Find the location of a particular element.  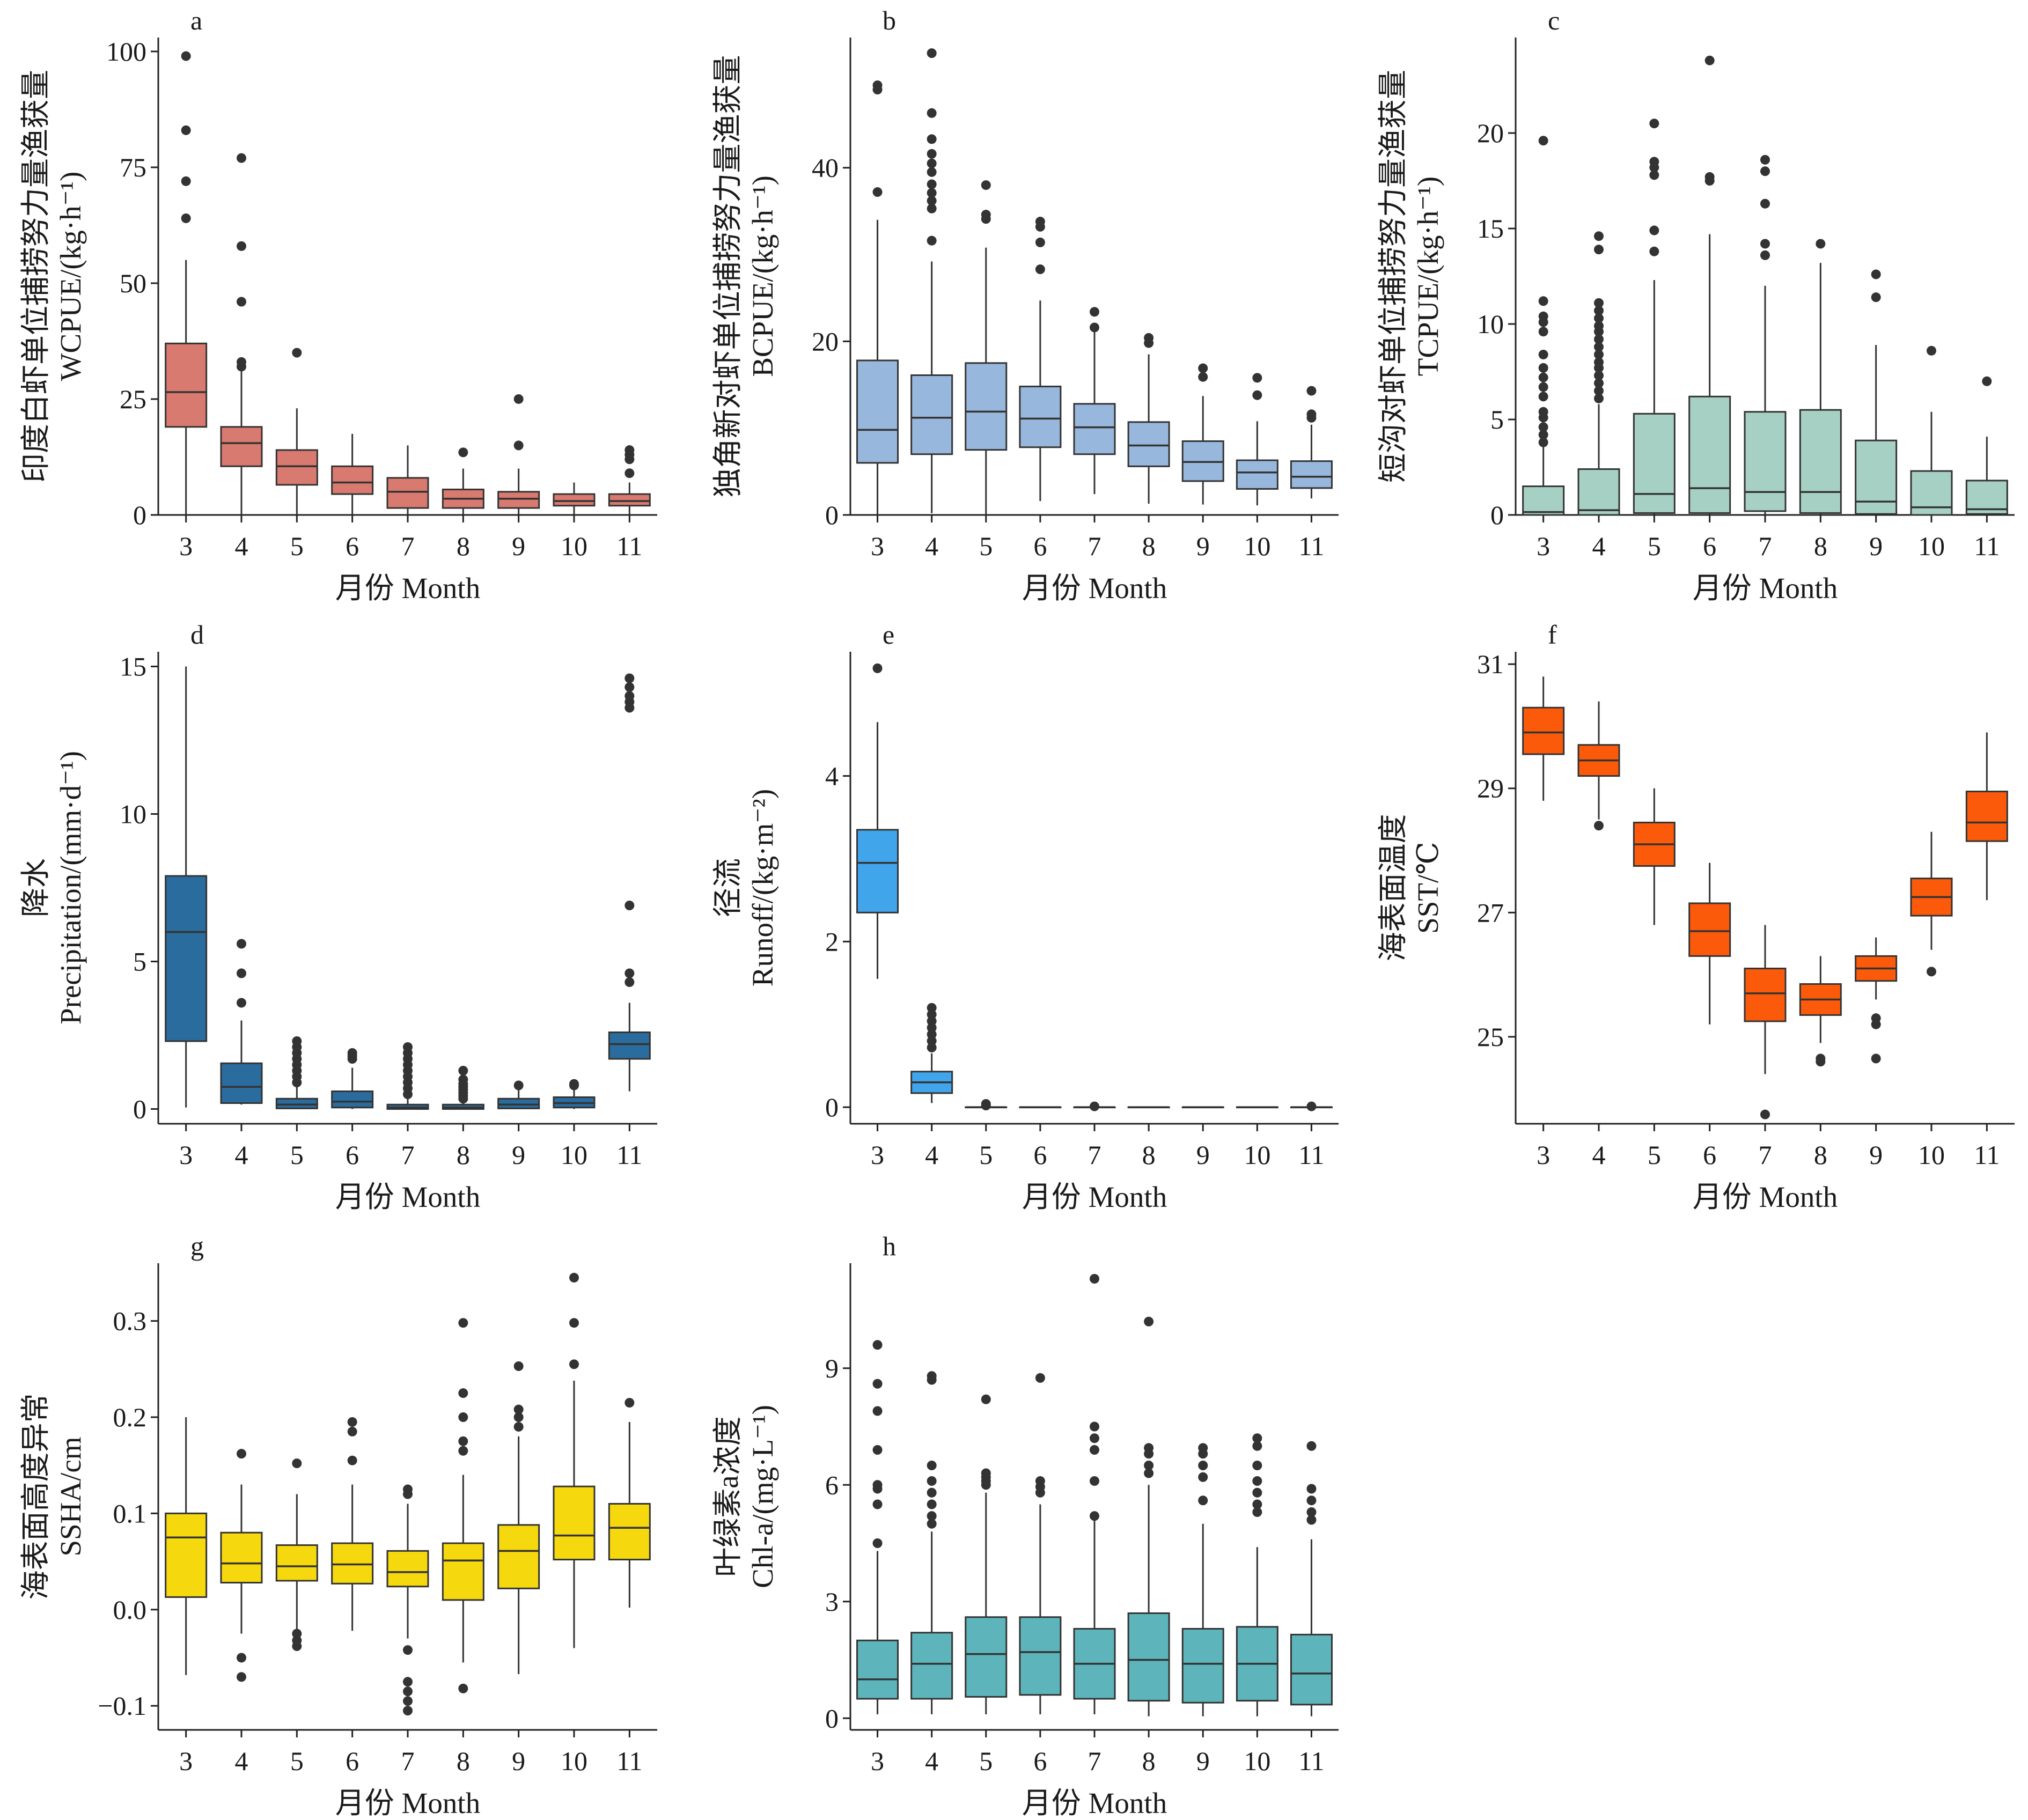

y-tick-label: 9 is located at coordinates (832, 1368).